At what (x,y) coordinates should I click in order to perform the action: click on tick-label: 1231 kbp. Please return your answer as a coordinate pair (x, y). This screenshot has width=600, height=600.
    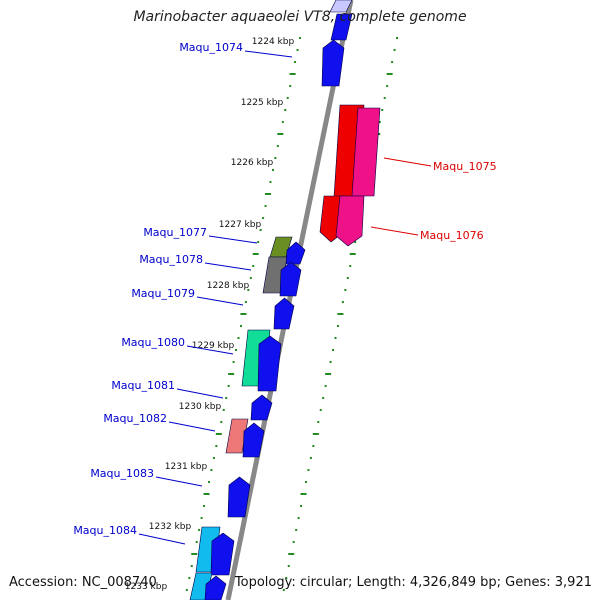
    Looking at the image, I should click on (186, 467).